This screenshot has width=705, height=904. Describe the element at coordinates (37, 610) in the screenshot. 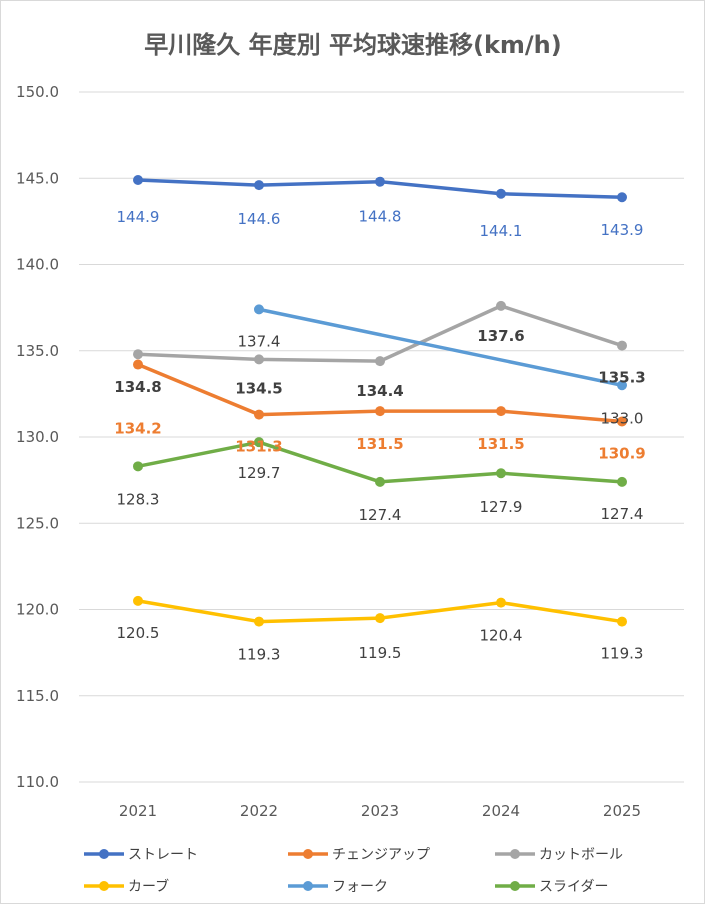

I see `y-tick-label: 120.0` at that location.